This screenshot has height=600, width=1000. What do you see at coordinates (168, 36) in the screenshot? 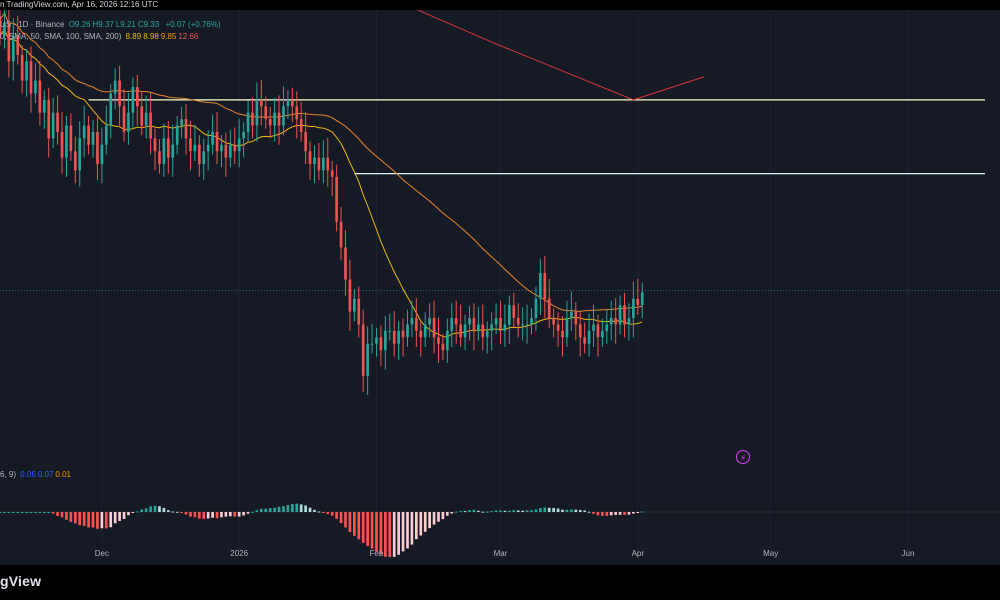
I see `ma-value-2: 9.85` at bounding box center [168, 36].